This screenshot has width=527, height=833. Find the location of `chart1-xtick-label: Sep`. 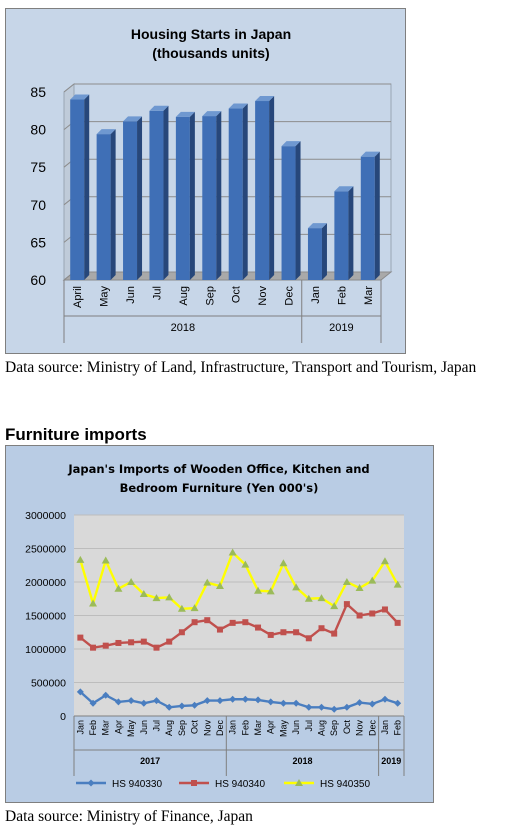

chart1-xtick-label: Sep is located at coordinates (210, 296).